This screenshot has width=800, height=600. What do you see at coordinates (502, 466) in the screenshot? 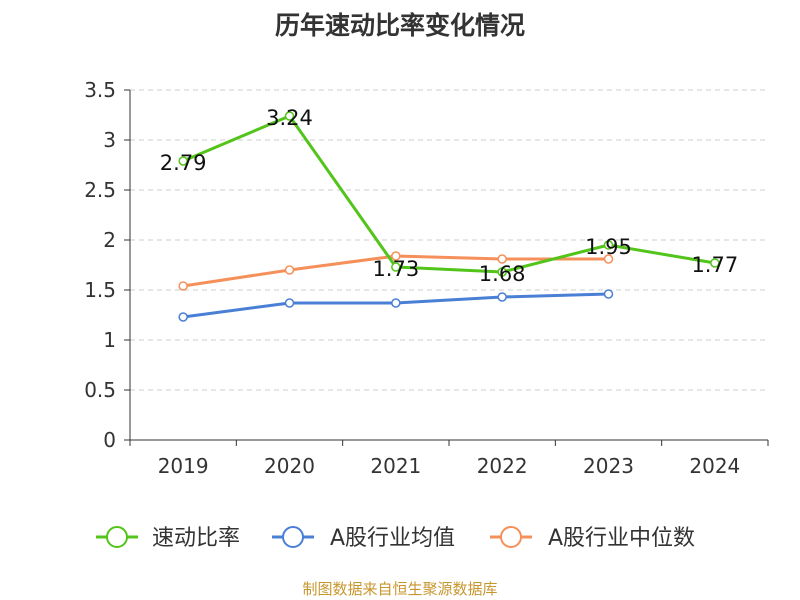
I see `x-tick-label: 2022` at bounding box center [502, 466].